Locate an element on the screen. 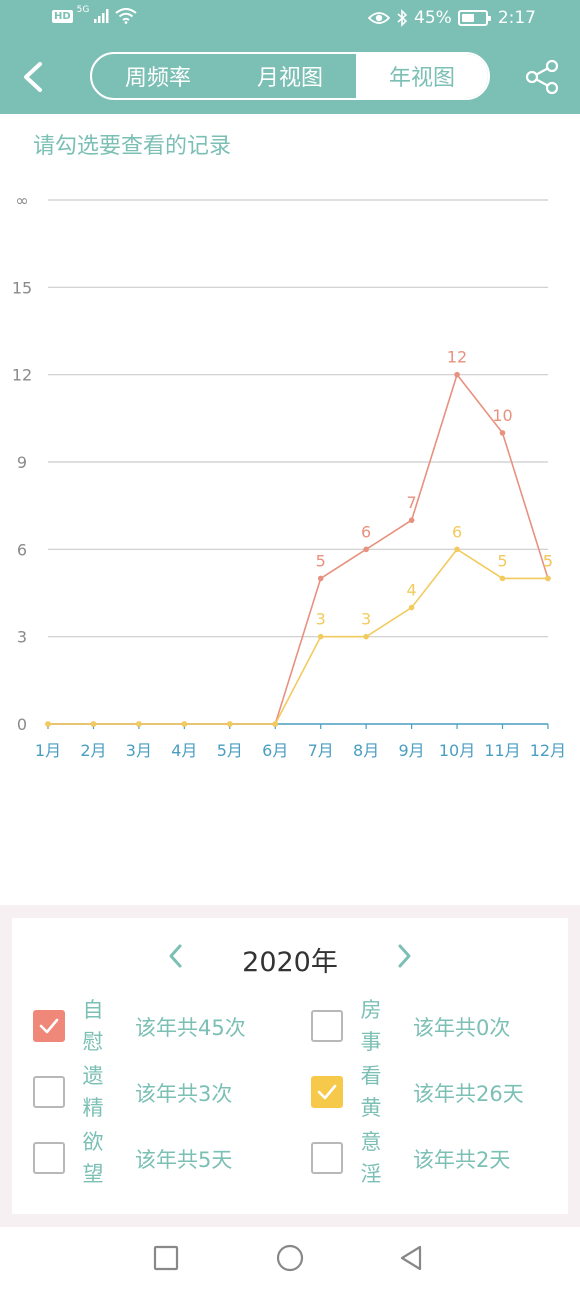 This screenshot has width=580, height=1289. y-tick-label: 12 is located at coordinates (22, 375).